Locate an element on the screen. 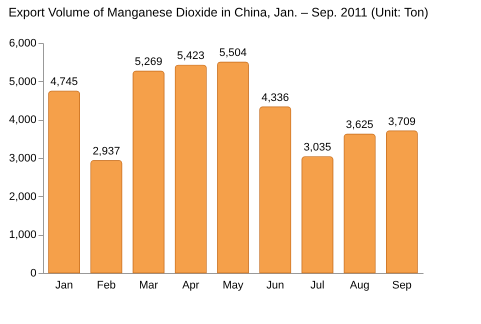 Image resolution: width=481 pixels, height=324 pixels. x-tick-label: Feb is located at coordinates (106, 286).